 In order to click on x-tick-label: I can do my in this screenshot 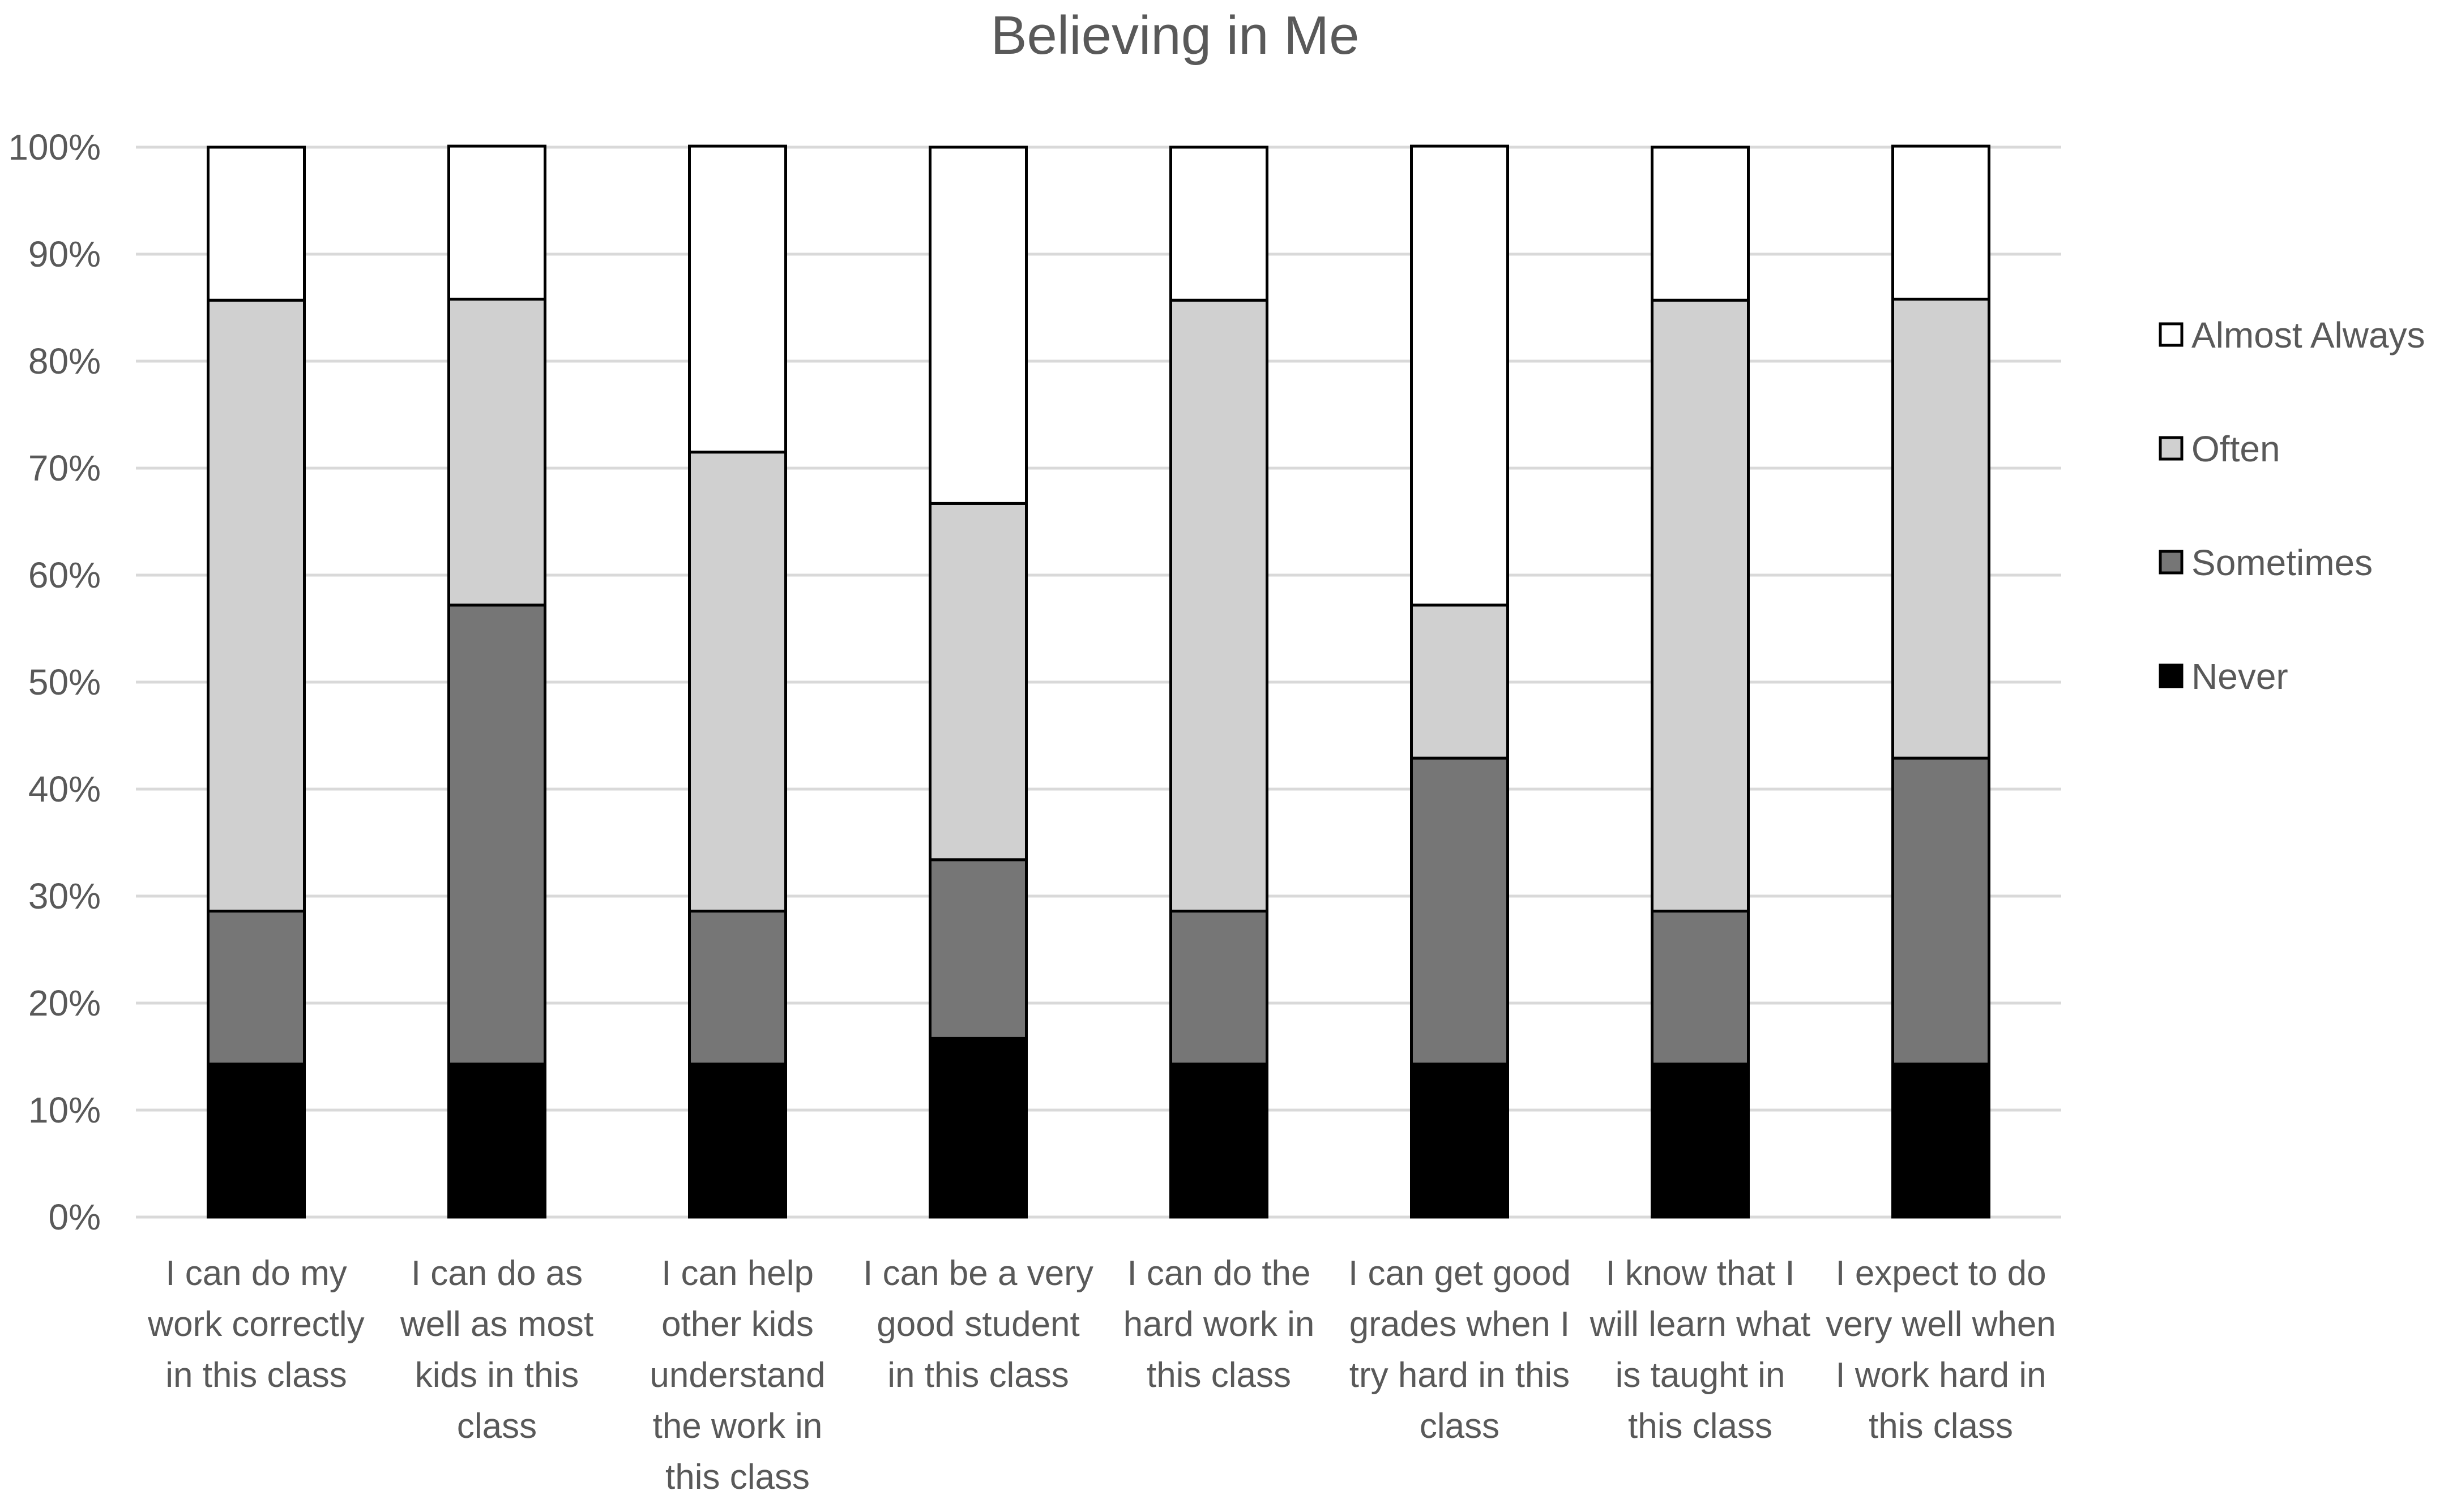, I will do `click(256, 1273)`.